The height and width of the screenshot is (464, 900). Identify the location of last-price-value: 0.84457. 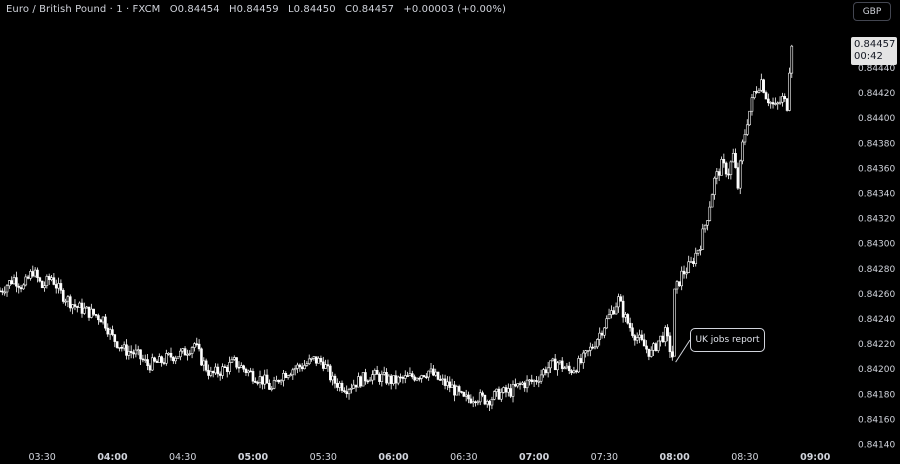
(875, 44).